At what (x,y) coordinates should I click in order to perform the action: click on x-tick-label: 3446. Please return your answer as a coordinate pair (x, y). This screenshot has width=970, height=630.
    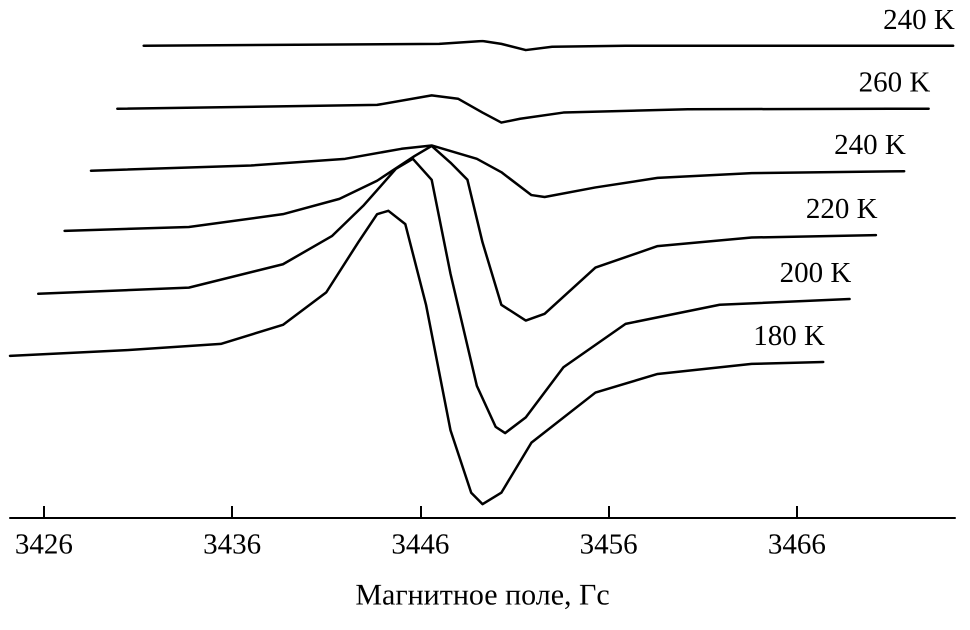
    Looking at the image, I should click on (420, 544).